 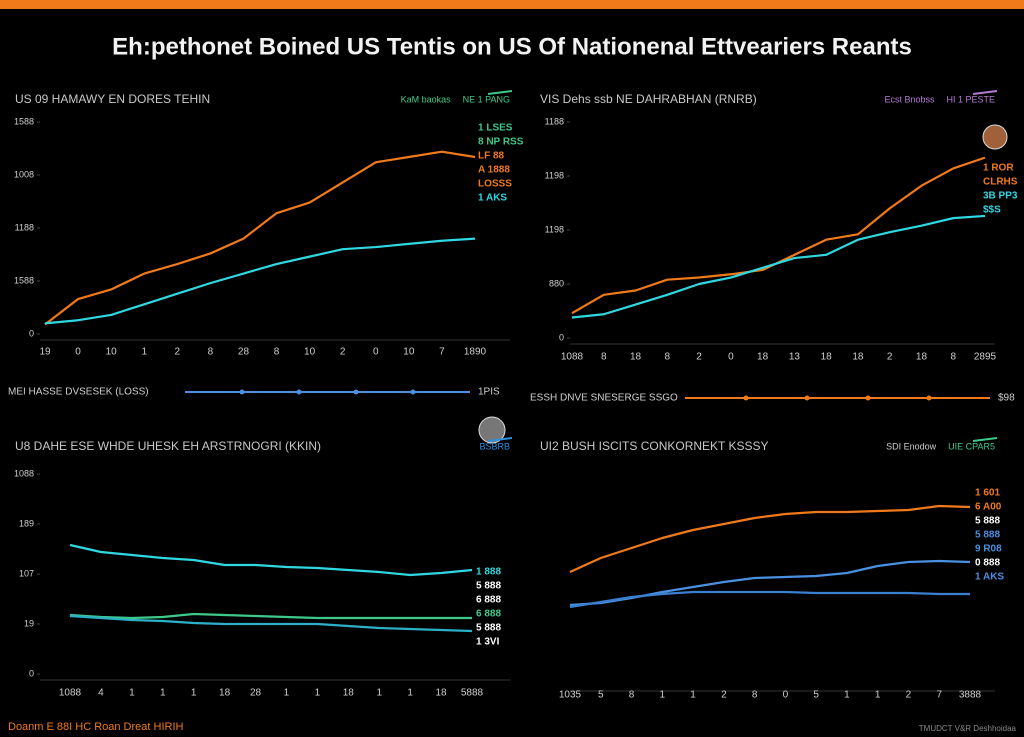 I want to click on legend-label: UIE CPAR5, so click(x=971, y=446).